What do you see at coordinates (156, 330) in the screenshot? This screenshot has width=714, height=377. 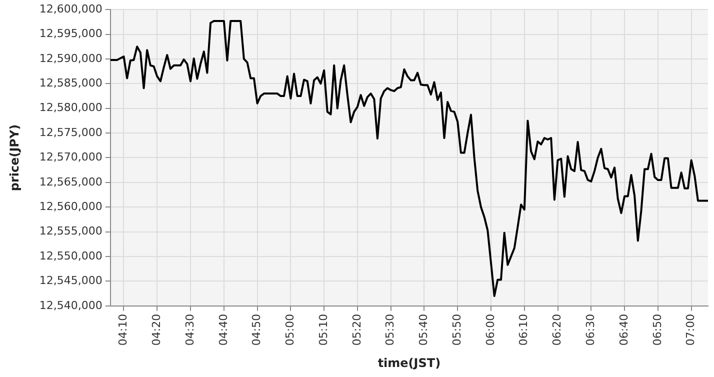 I see `x-tick-label: 04:20` at bounding box center [156, 330].